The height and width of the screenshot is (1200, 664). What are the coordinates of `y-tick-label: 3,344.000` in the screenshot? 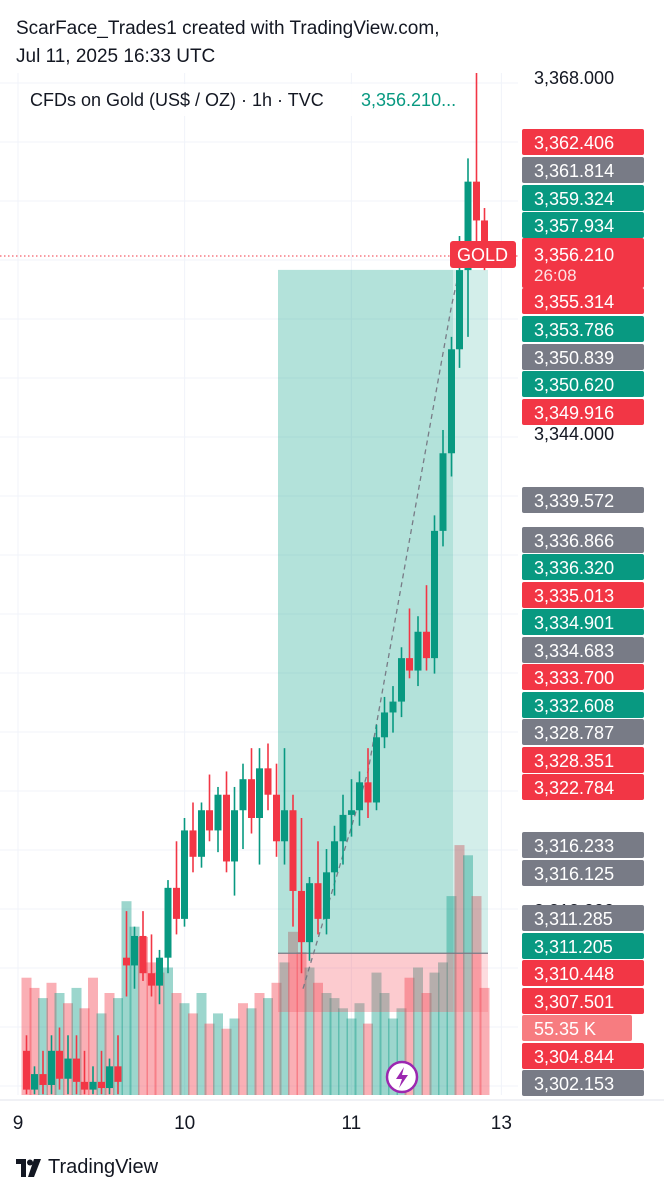 It's located at (574, 434).